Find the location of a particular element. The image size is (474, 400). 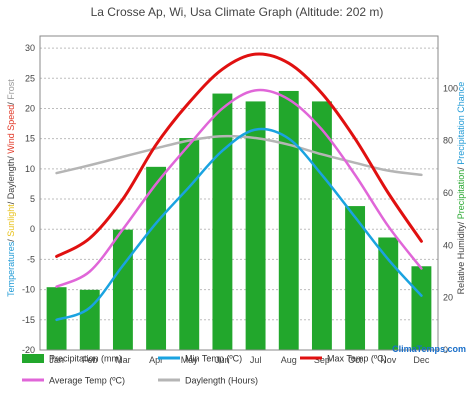

average-temp-c-legend-label: Average Temp (ºC) is located at coordinates (87, 381).